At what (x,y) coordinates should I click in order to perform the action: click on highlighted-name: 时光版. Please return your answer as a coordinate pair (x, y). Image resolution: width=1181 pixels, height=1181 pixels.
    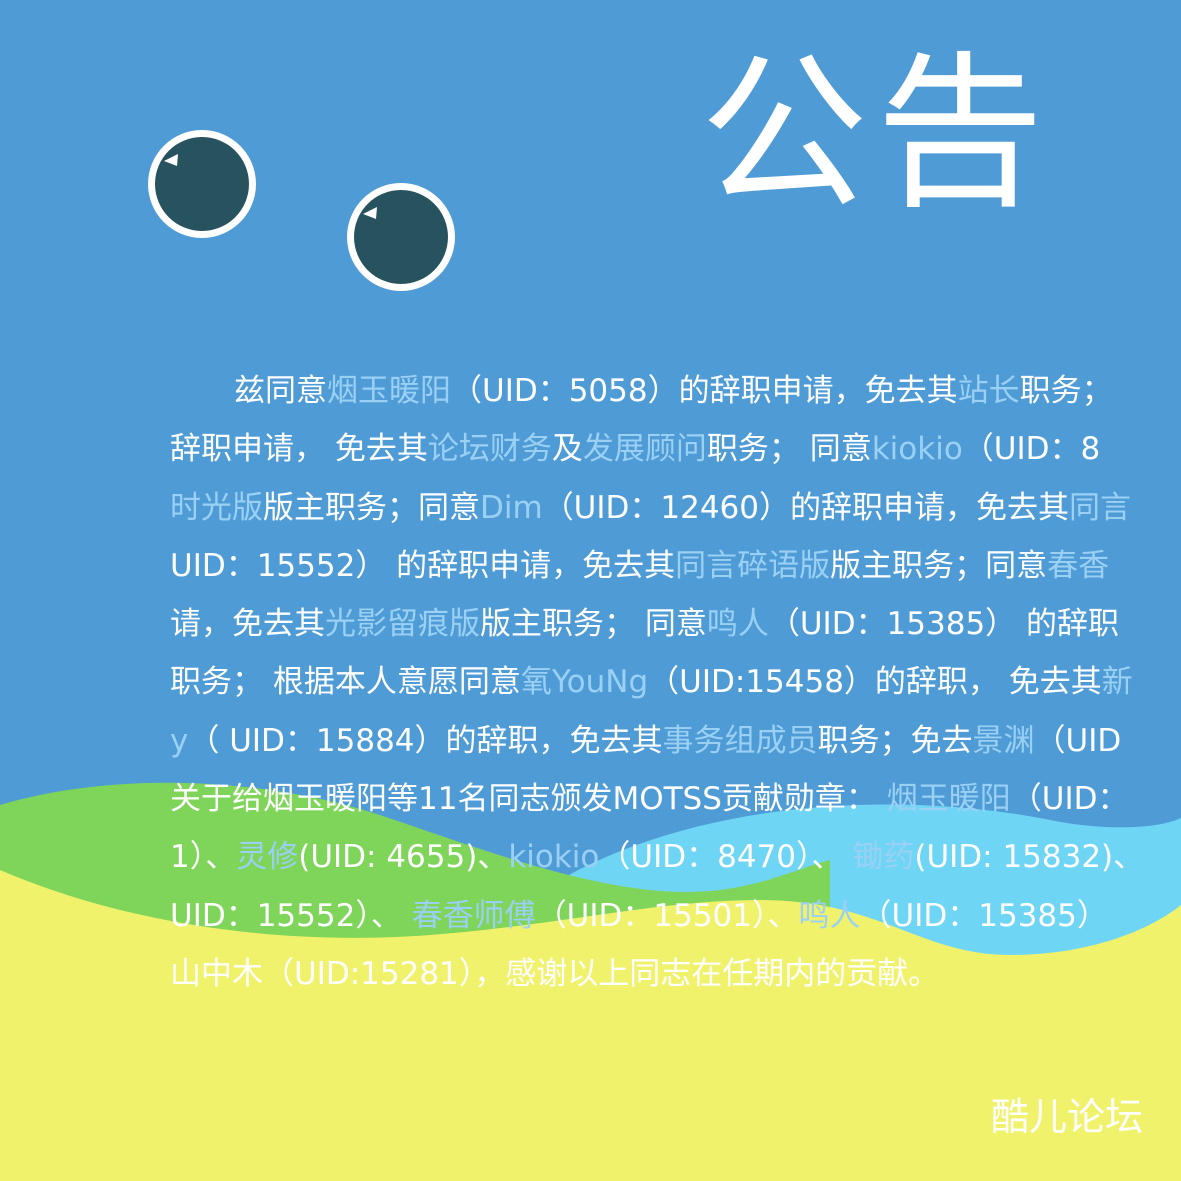
    Looking at the image, I should click on (216, 507).